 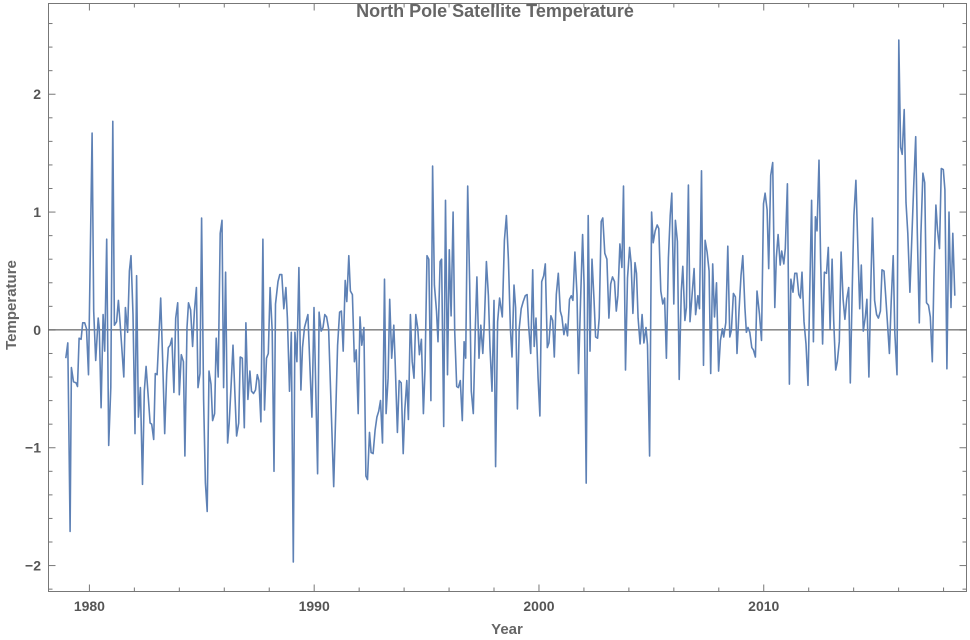 What do you see at coordinates (763, 606) in the screenshot?
I see `x-tick-label: 2010` at bounding box center [763, 606].